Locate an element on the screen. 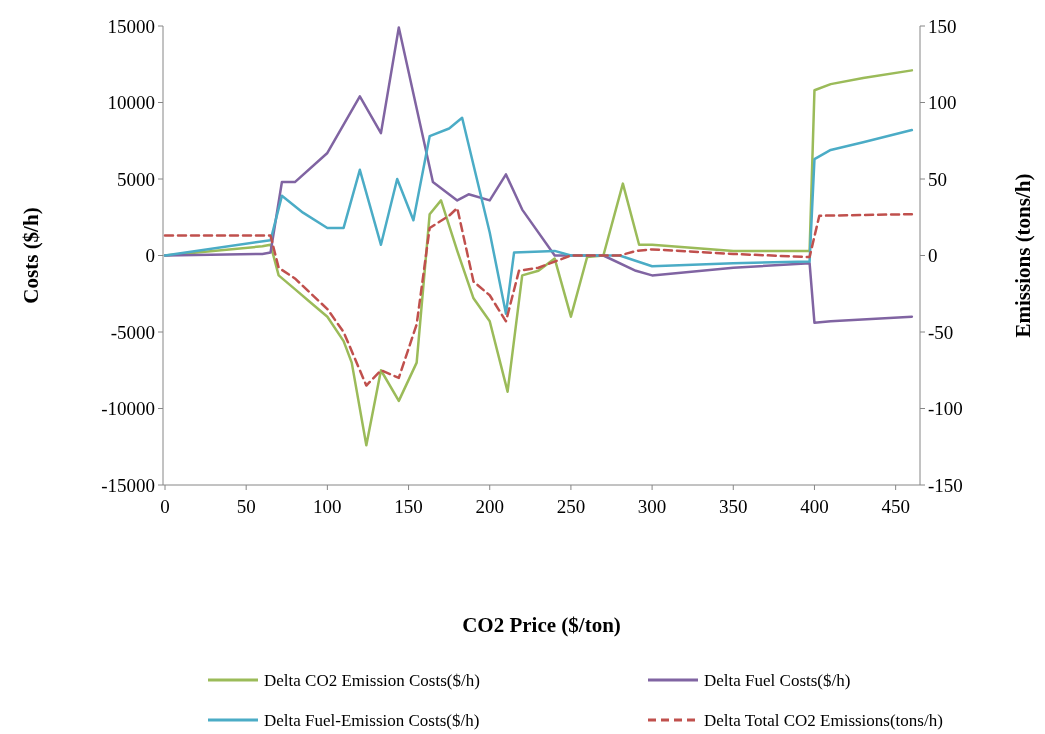 The image size is (1045, 734). x-tick-label: 400 is located at coordinates (814, 506).